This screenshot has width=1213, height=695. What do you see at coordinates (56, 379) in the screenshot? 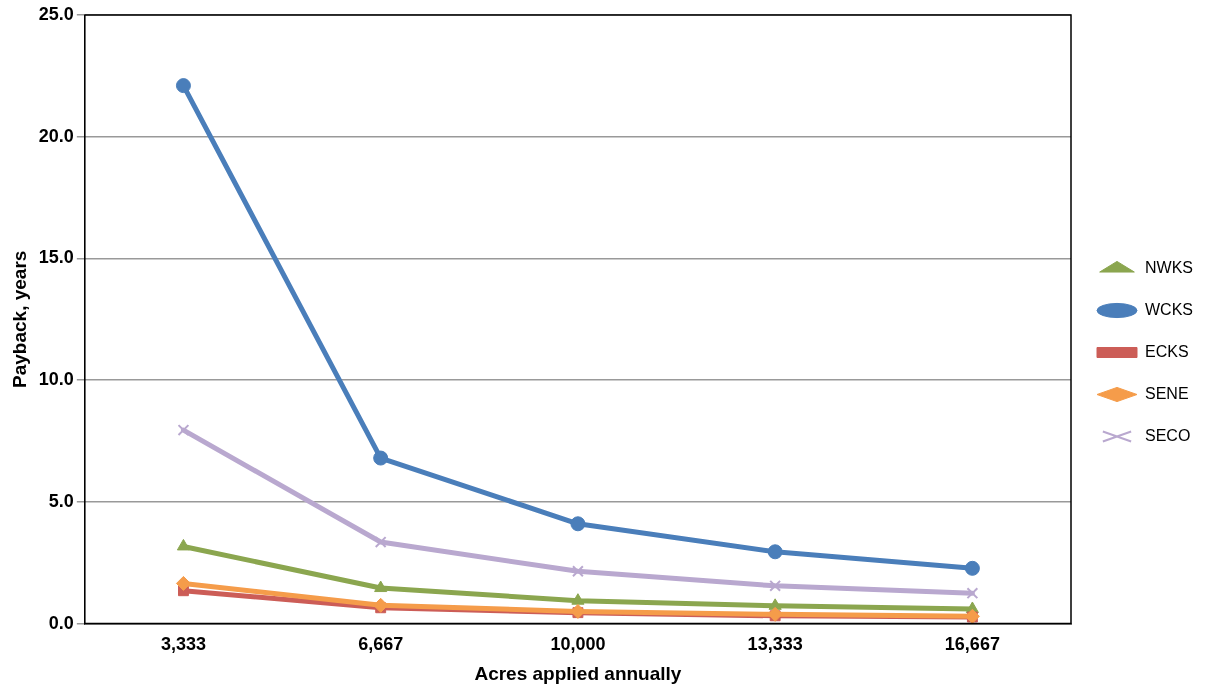
I see `y-tick-label: 10.0` at bounding box center [56, 379].